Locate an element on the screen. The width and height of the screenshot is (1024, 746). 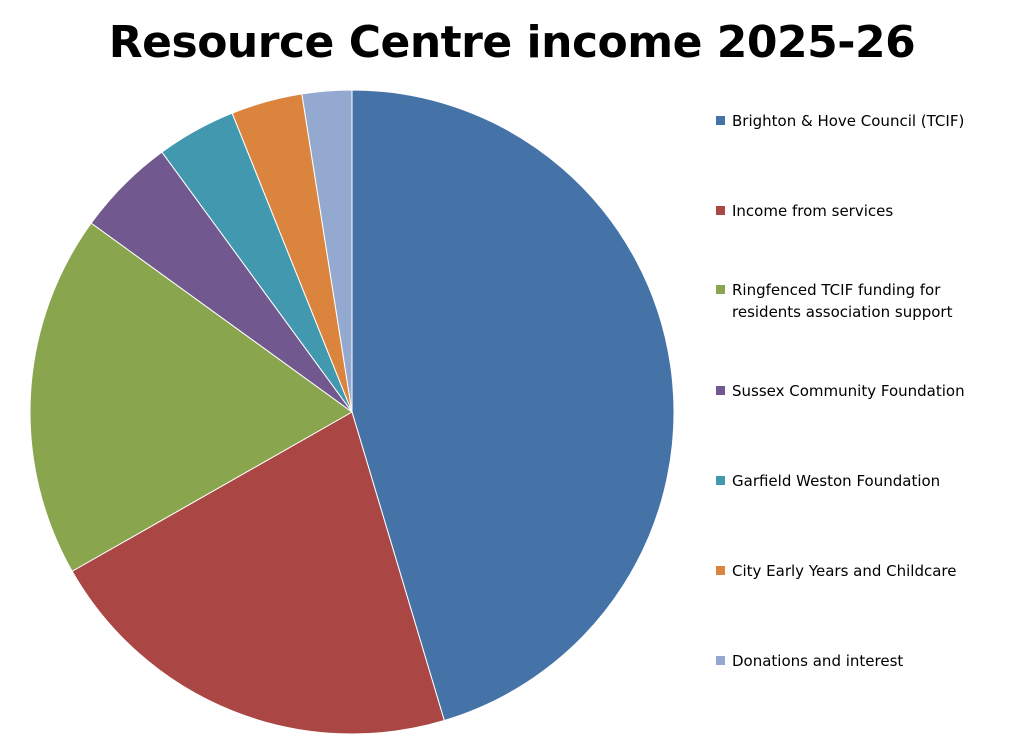
legend-label: Sussex Community Foundation is located at coordinates (848, 391).